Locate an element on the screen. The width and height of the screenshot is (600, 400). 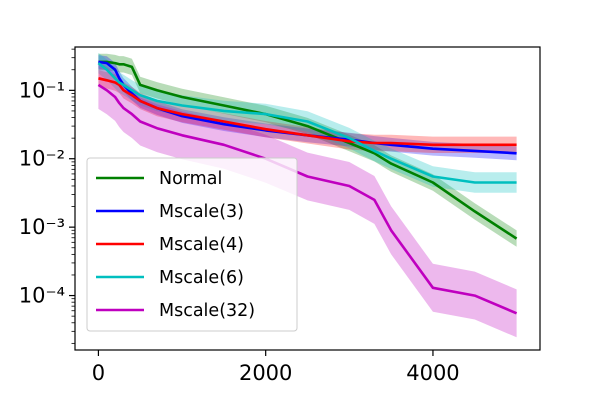
y-tick-label: 10⁻² is located at coordinates (42, 159).